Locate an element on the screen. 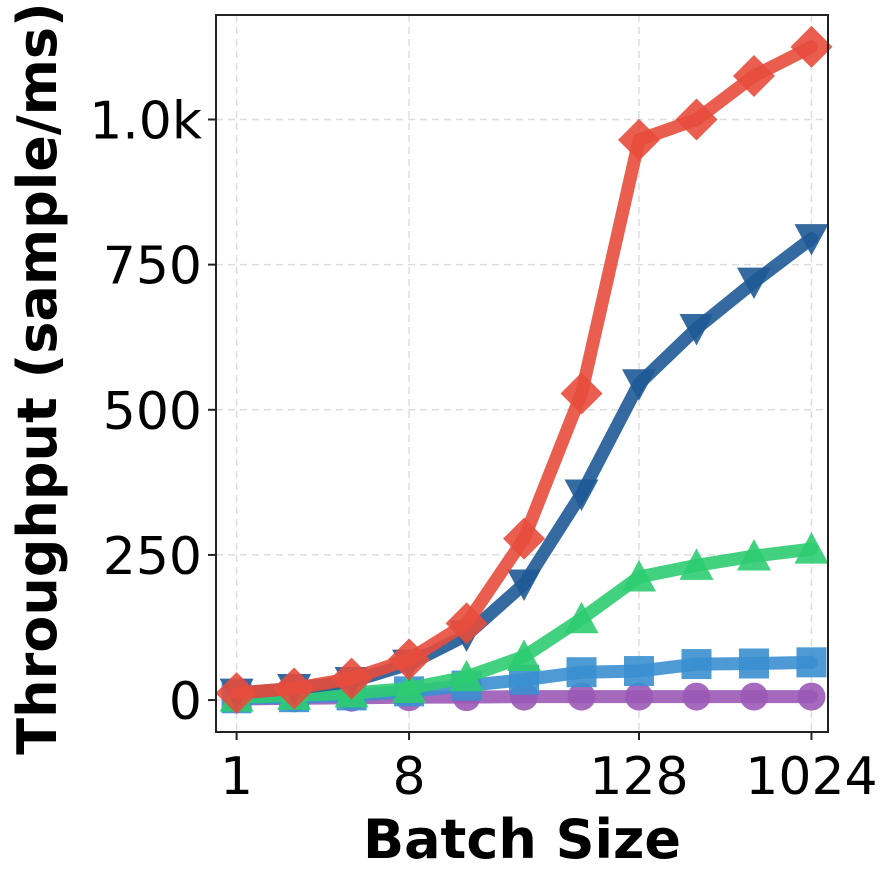 The height and width of the screenshot is (885, 889). x-axis-title: Batch Size is located at coordinates (522, 839).